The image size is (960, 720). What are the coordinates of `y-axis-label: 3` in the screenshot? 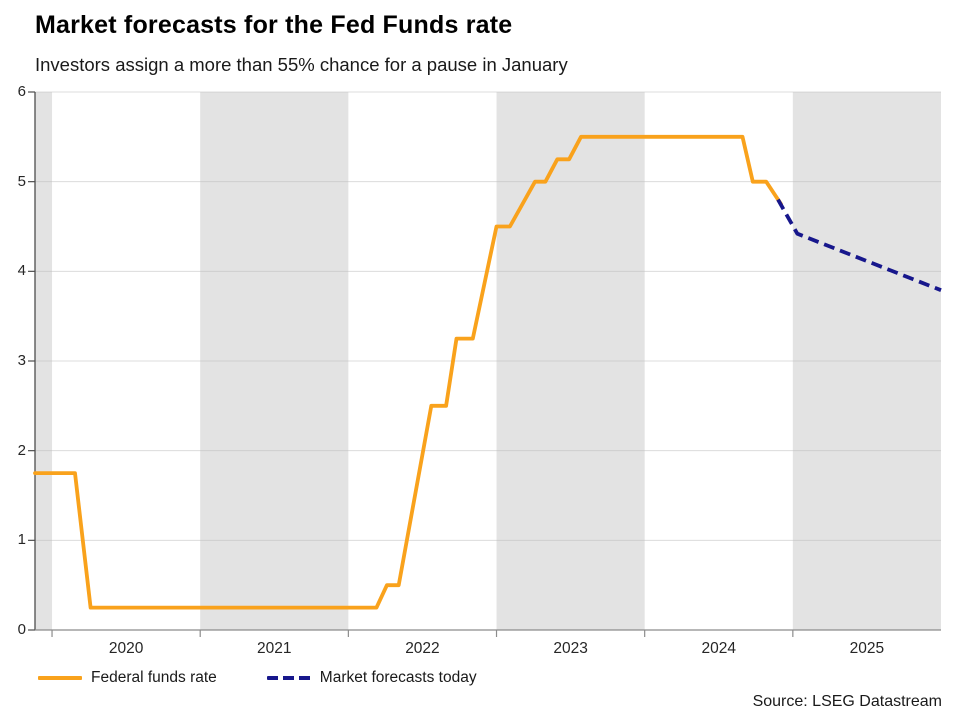 It's located at (21, 360).